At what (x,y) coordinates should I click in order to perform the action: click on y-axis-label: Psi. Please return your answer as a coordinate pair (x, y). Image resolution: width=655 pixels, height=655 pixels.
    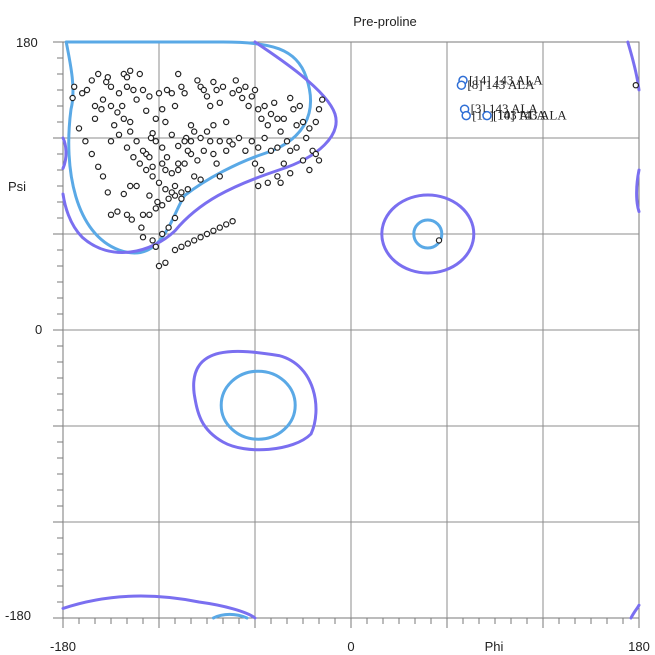
    Looking at the image, I should click on (17, 186).